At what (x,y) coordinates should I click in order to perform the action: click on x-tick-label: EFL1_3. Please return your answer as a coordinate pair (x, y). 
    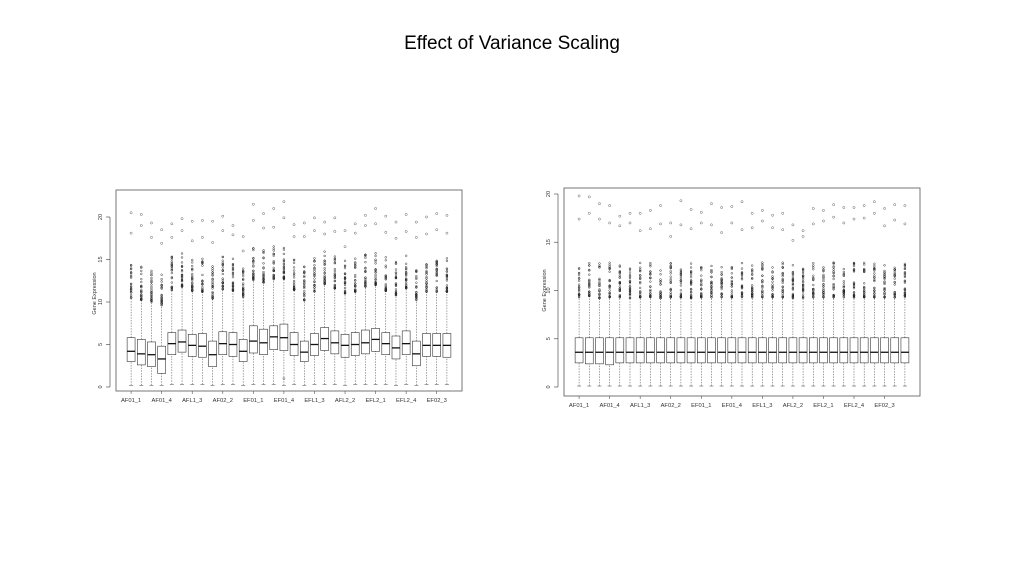
    Looking at the image, I should click on (762, 406).